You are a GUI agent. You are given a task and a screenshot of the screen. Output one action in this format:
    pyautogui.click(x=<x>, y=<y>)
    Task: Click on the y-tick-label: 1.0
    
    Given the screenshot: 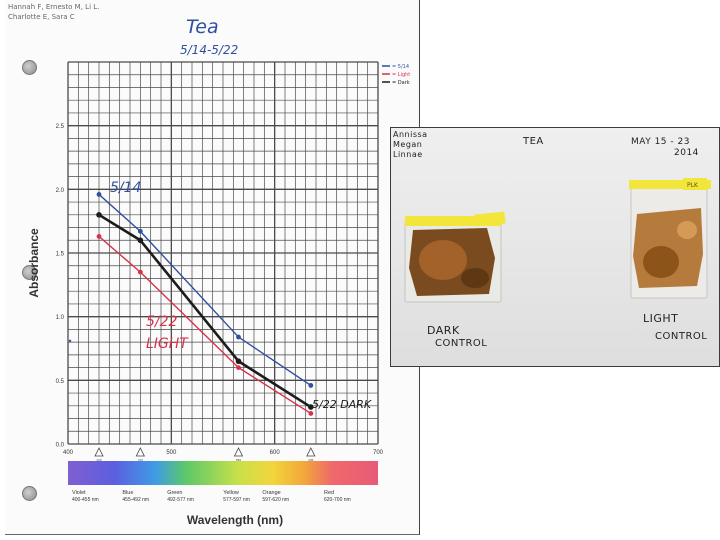 What is the action you would take?
    pyautogui.click(x=60, y=318)
    